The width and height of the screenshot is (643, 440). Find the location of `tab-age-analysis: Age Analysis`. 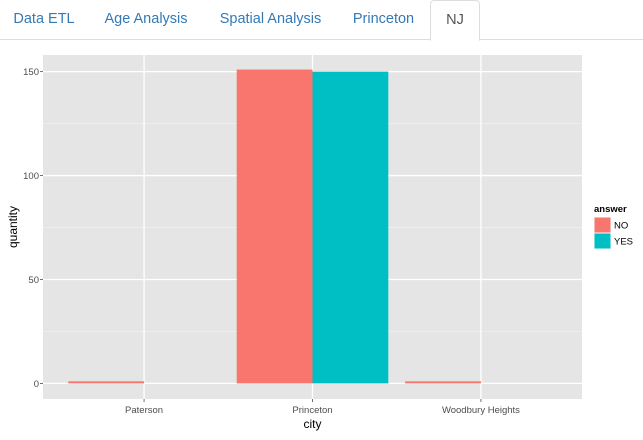

tab-age-analysis: Age Analysis is located at coordinates (146, 19).